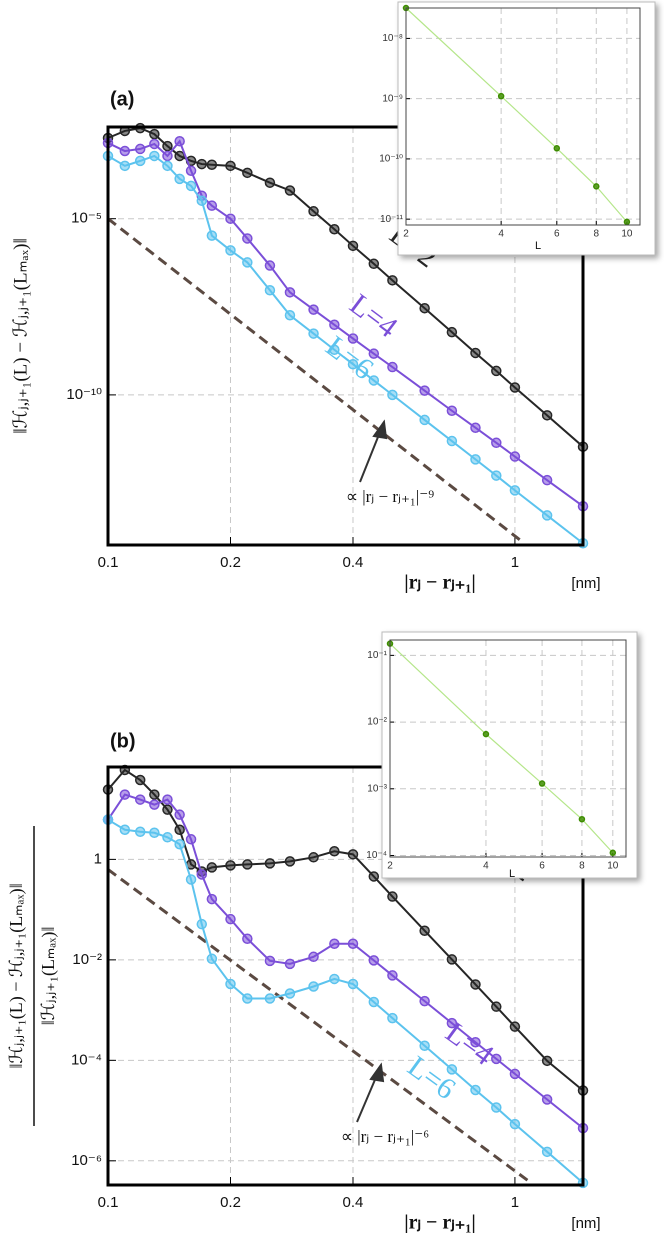  I want to click on x-tick-label: 2, so click(406, 234).